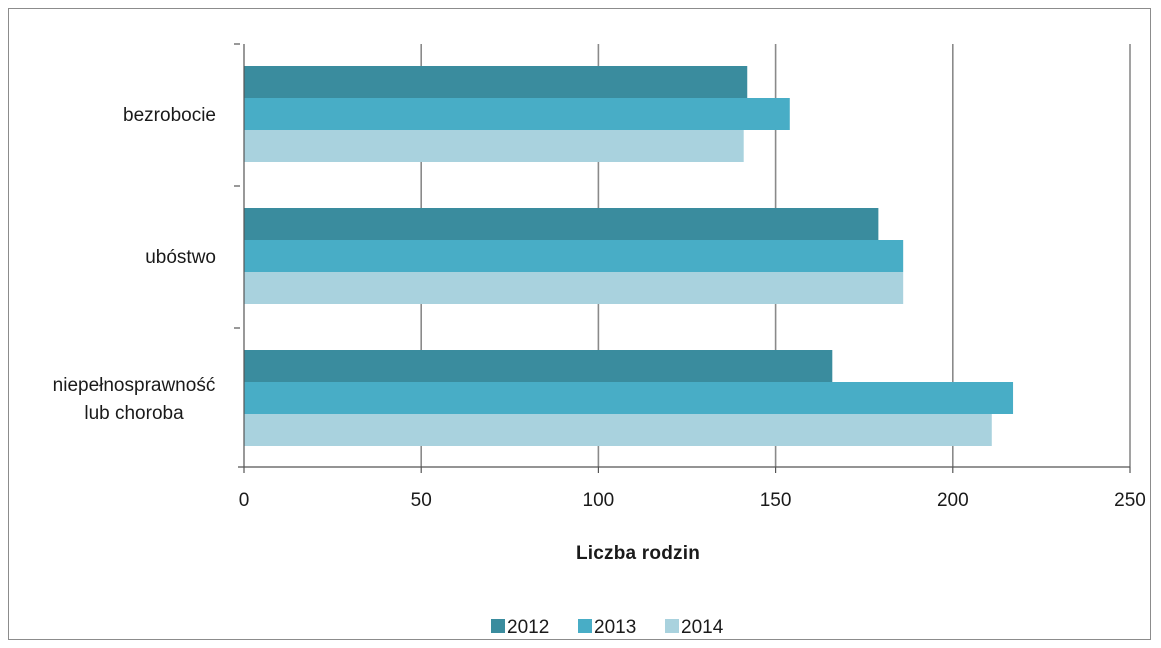  I want to click on legend: 2012 2013 2014, so click(607, 627).